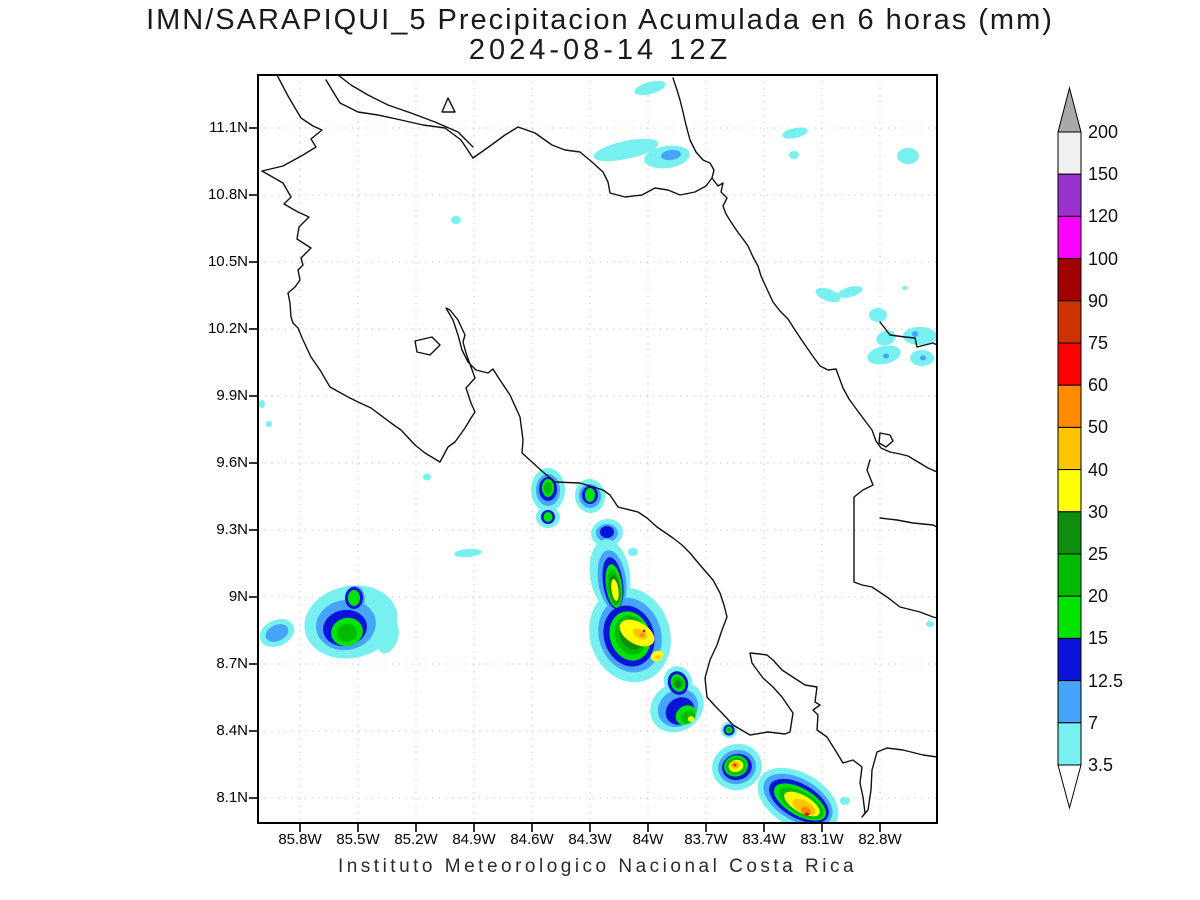  I want to click on colorbar-level-label: 120, so click(1103, 216).